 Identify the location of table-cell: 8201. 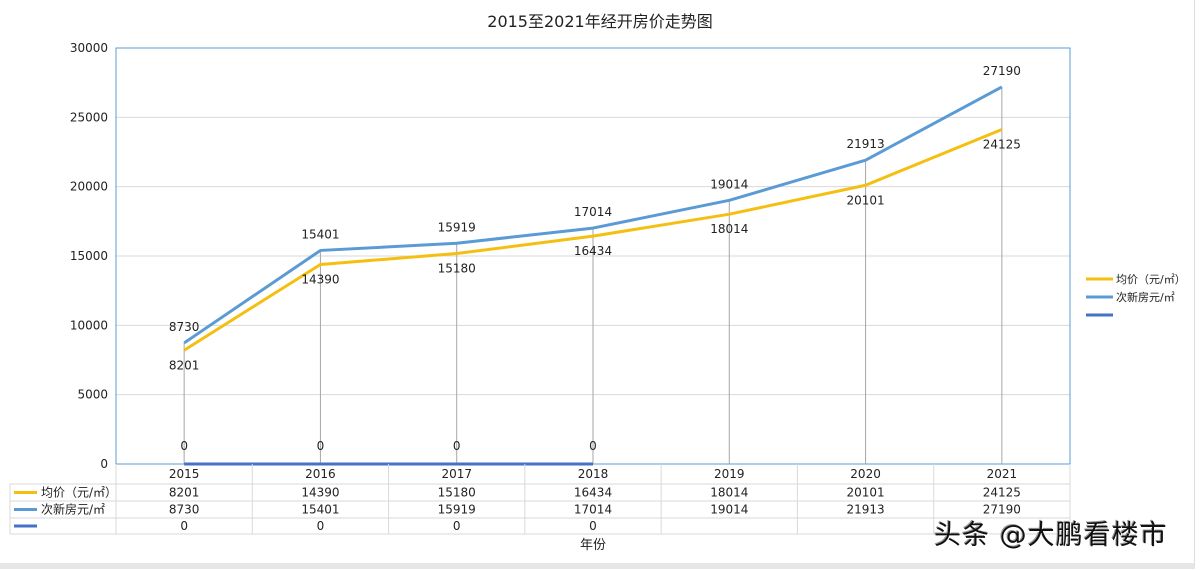
(184, 493).